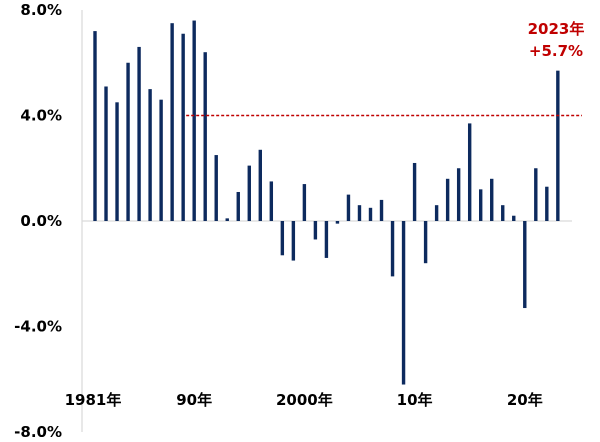  I want to click on bar-2023, so click(558, 145).